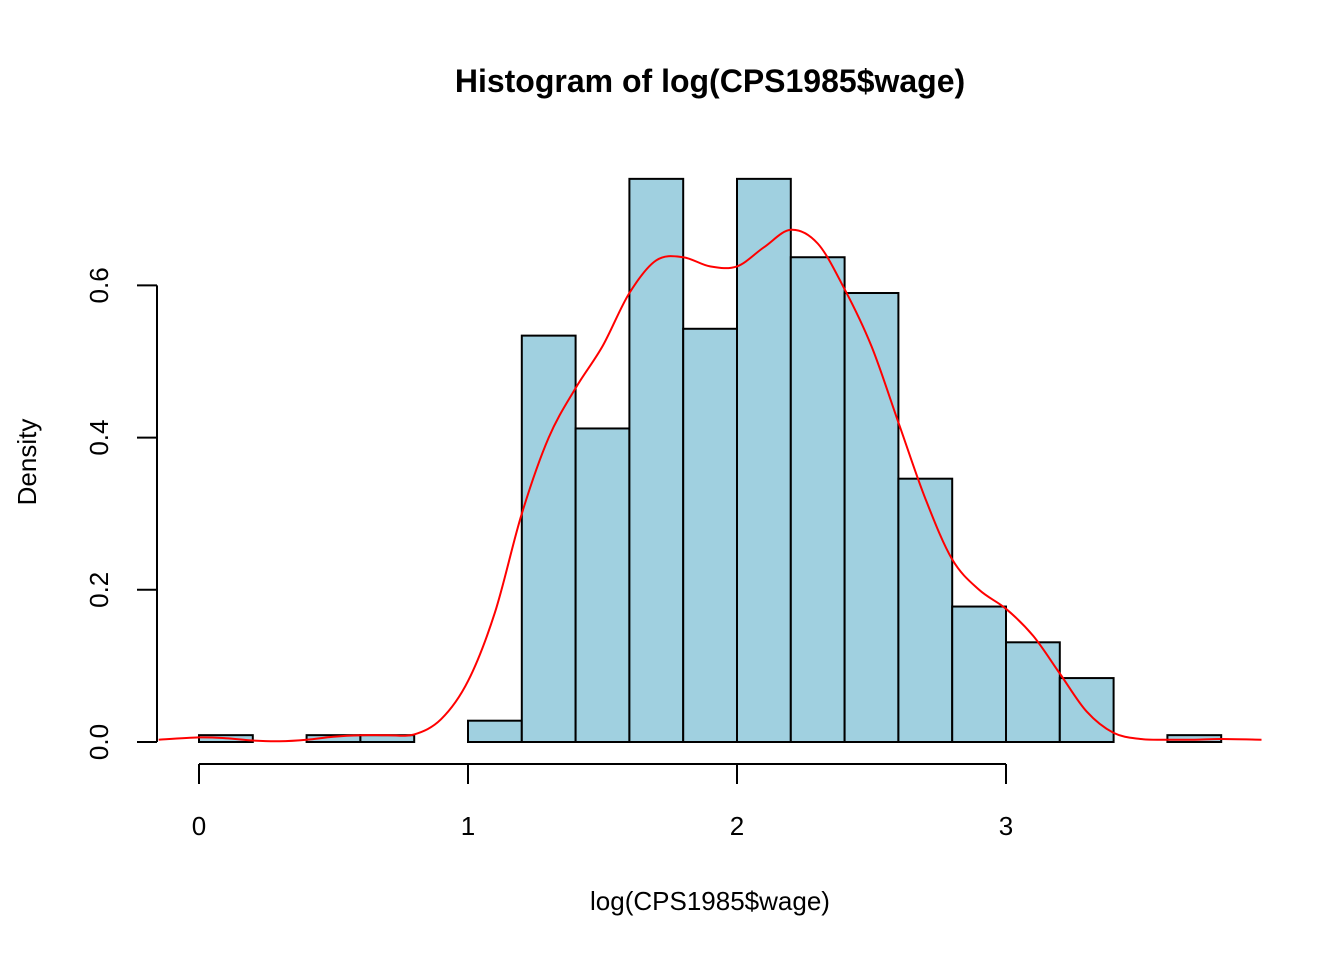  What do you see at coordinates (710, 901) in the screenshot?
I see `x-axis-label: log(CPS1985$wage)` at bounding box center [710, 901].